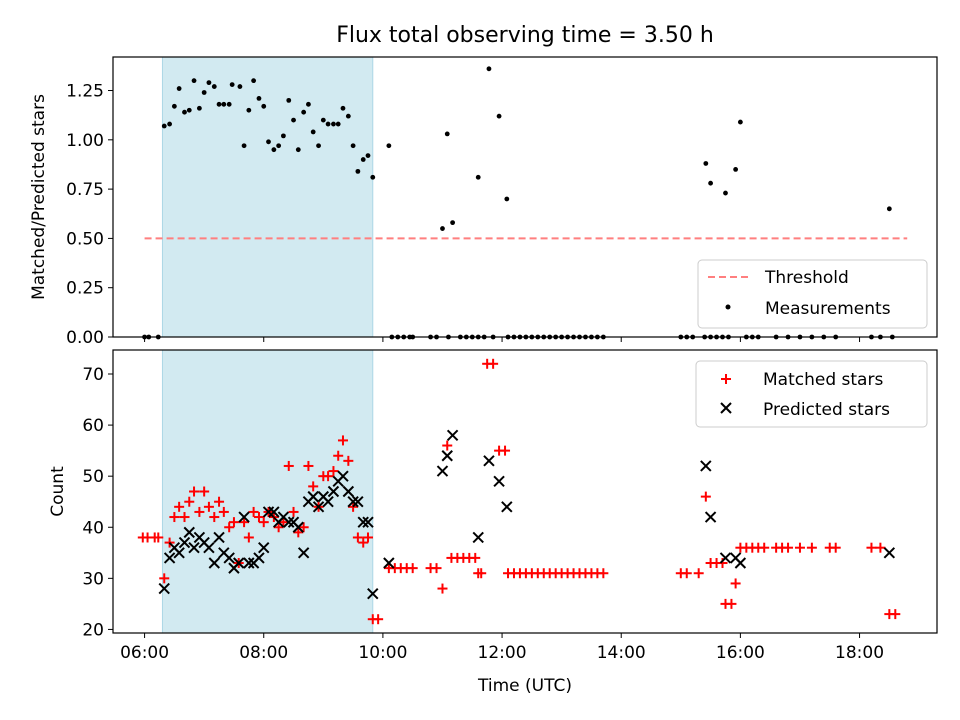 The height and width of the screenshot is (720, 960). What do you see at coordinates (93, 579) in the screenshot?
I see `y-tick-label: 30` at bounding box center [93, 579].